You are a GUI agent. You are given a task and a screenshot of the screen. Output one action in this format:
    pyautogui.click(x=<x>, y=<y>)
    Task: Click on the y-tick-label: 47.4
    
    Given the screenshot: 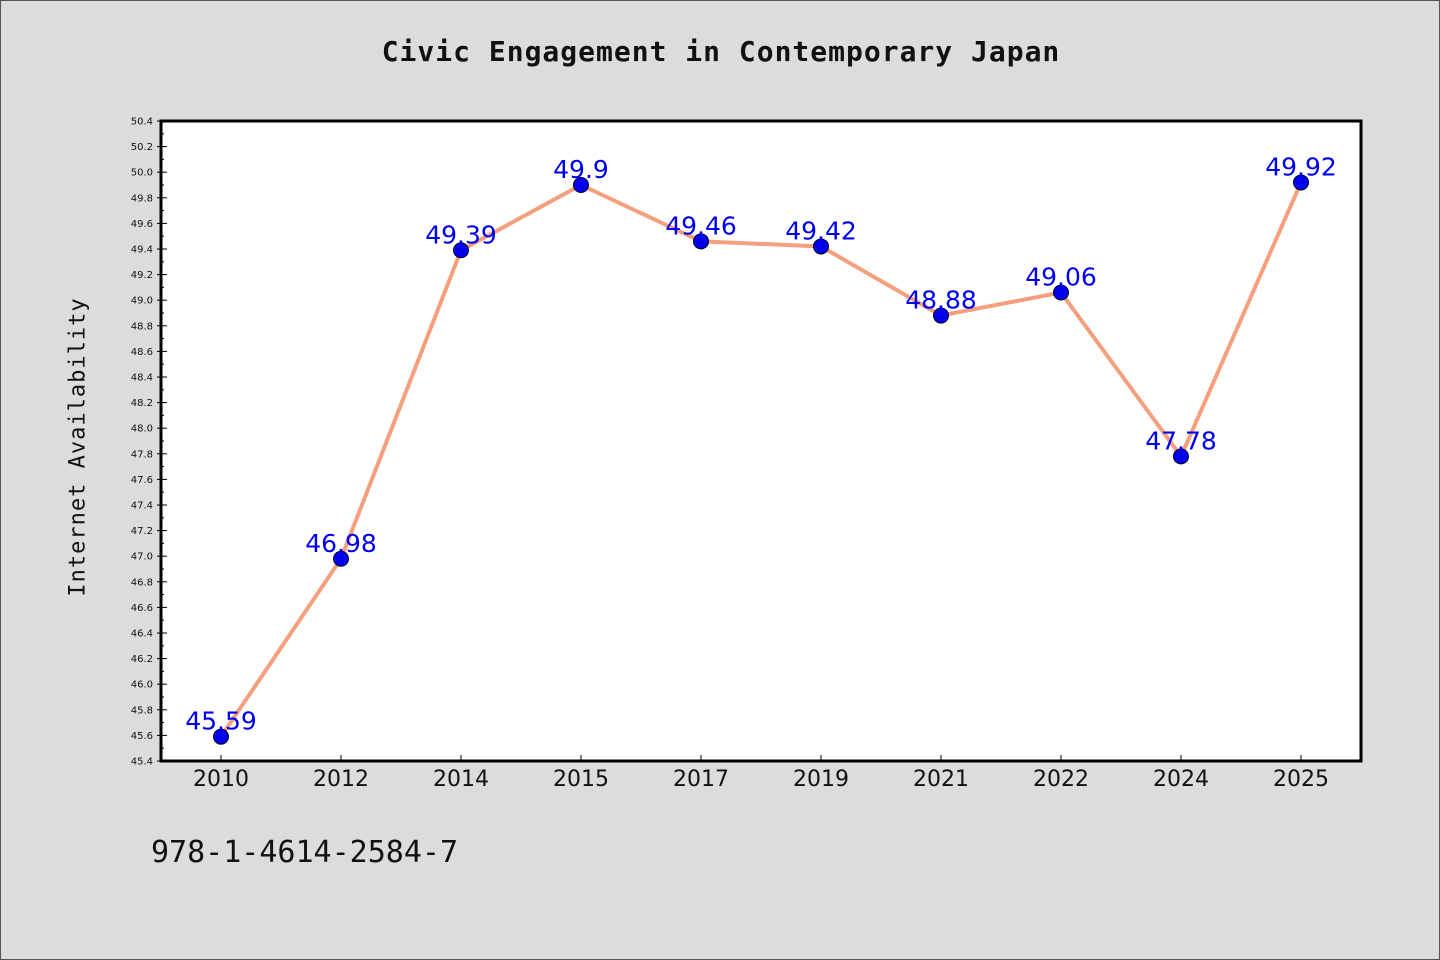 What is the action you would take?
    pyautogui.click(x=142, y=506)
    